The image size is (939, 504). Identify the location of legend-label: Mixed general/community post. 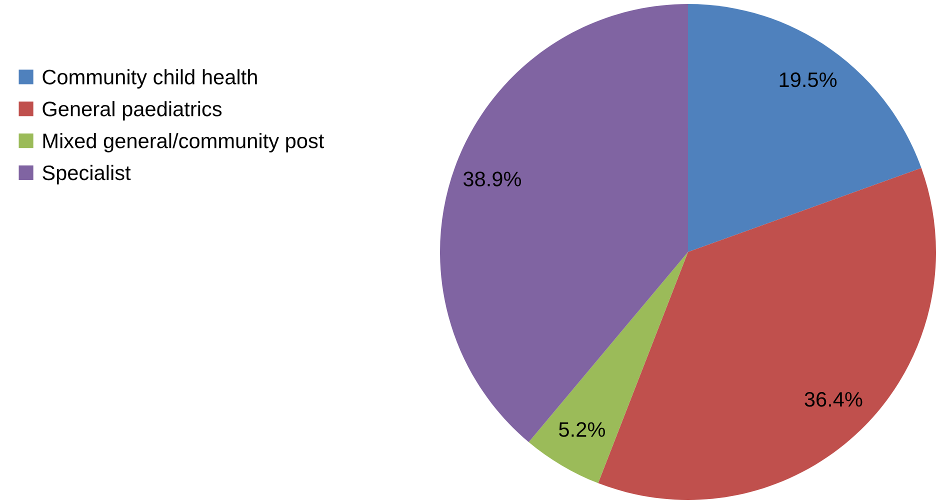
(183, 142).